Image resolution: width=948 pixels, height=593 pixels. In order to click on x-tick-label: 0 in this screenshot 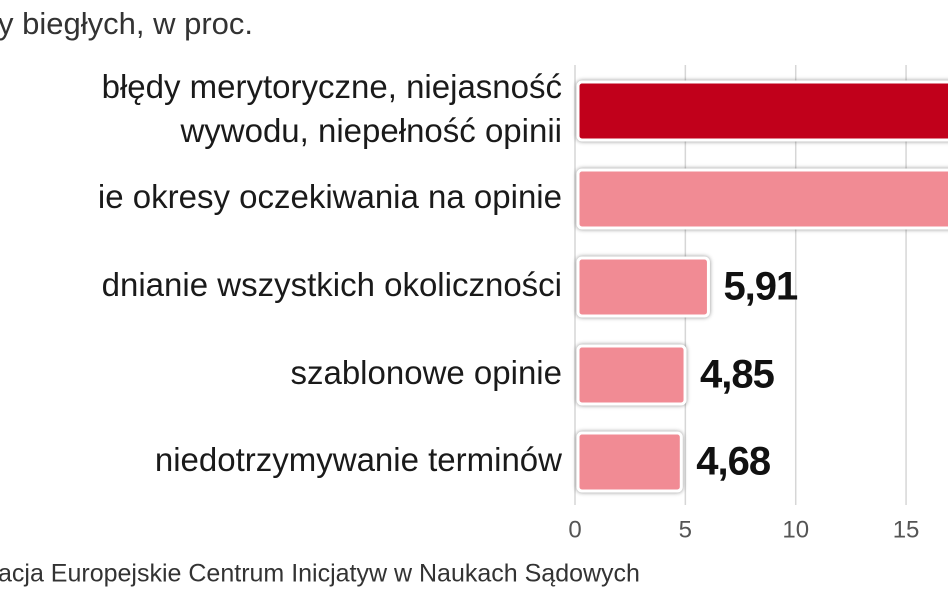, I will do `click(574, 529)`.